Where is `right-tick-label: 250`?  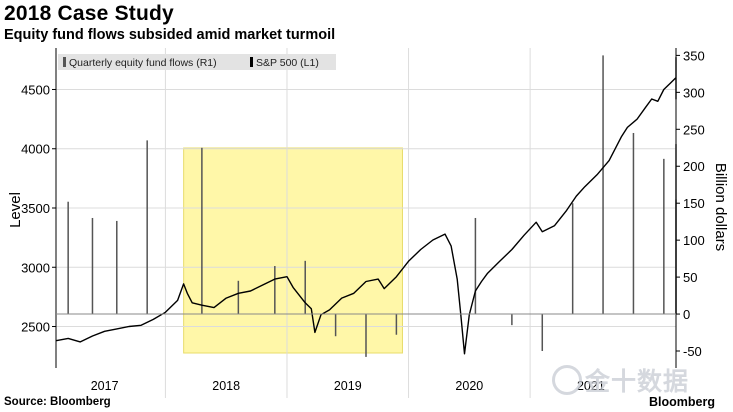 right-tick-label: 250 is located at coordinates (694, 129).